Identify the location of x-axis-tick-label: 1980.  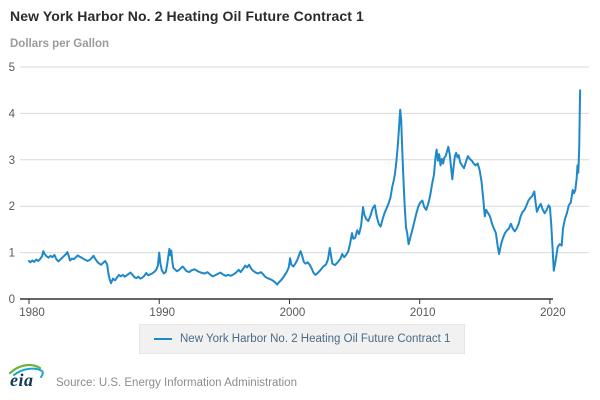
(32, 313).